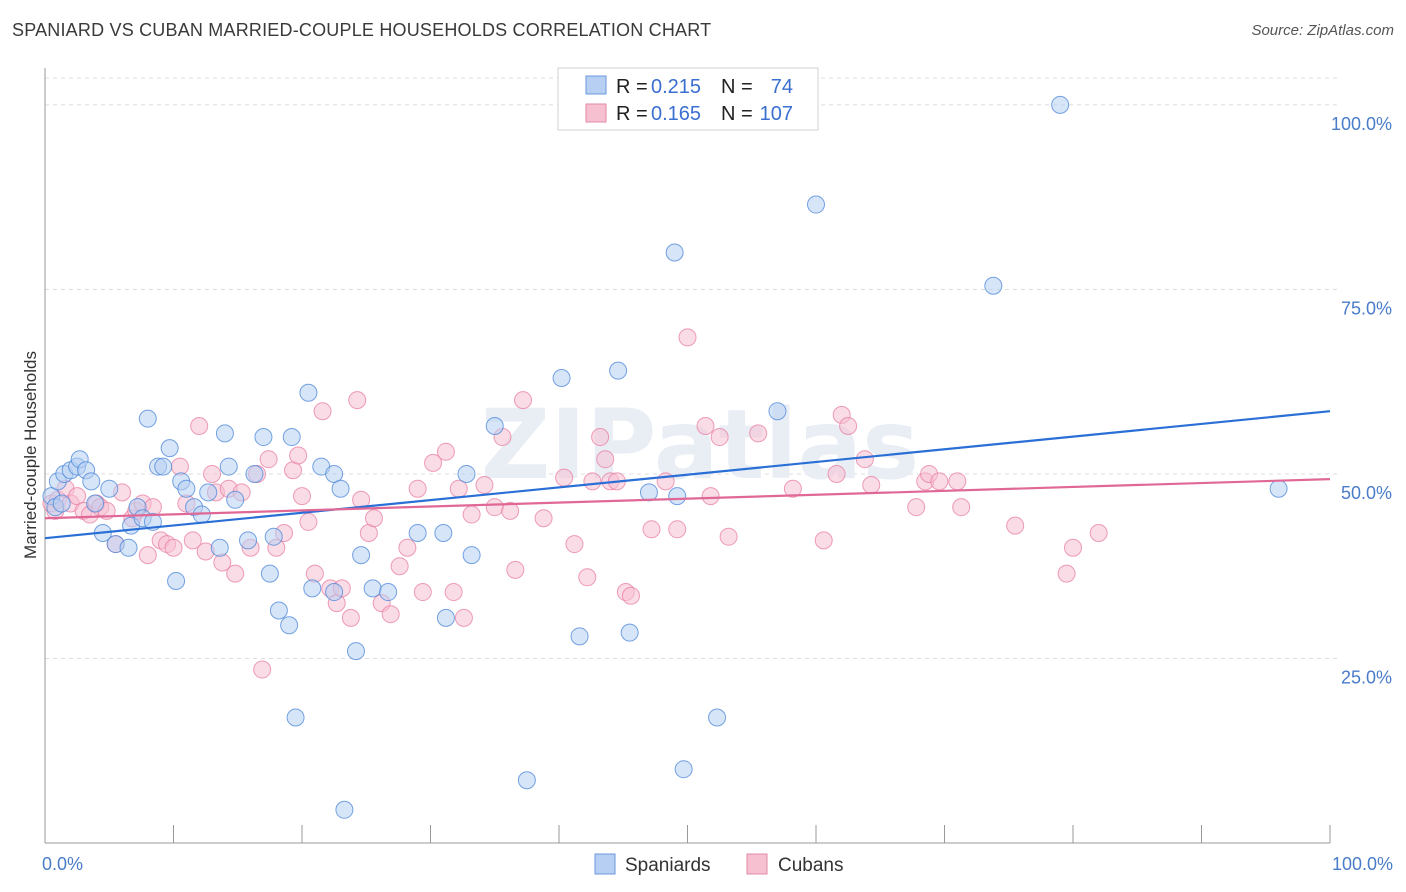 This screenshot has height=892, width=1406. Describe the element at coordinates (1366, 308) in the screenshot. I see `y-tick-label: 75.0%` at that location.